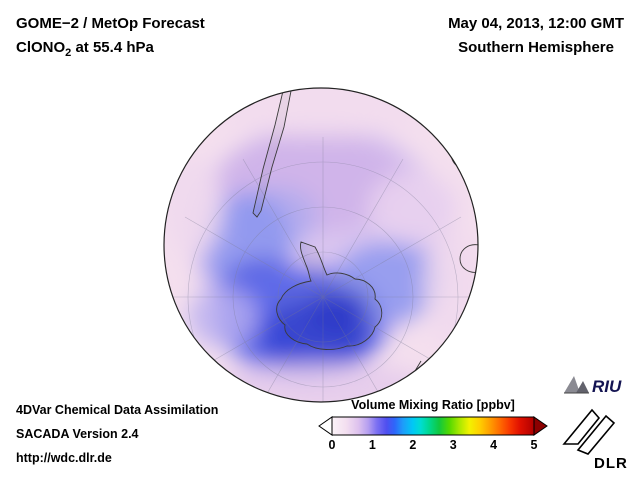 This screenshot has height=480, width=640. I want to click on assimilation-label: 4DVar Chemical Data Assimilation, so click(117, 410).